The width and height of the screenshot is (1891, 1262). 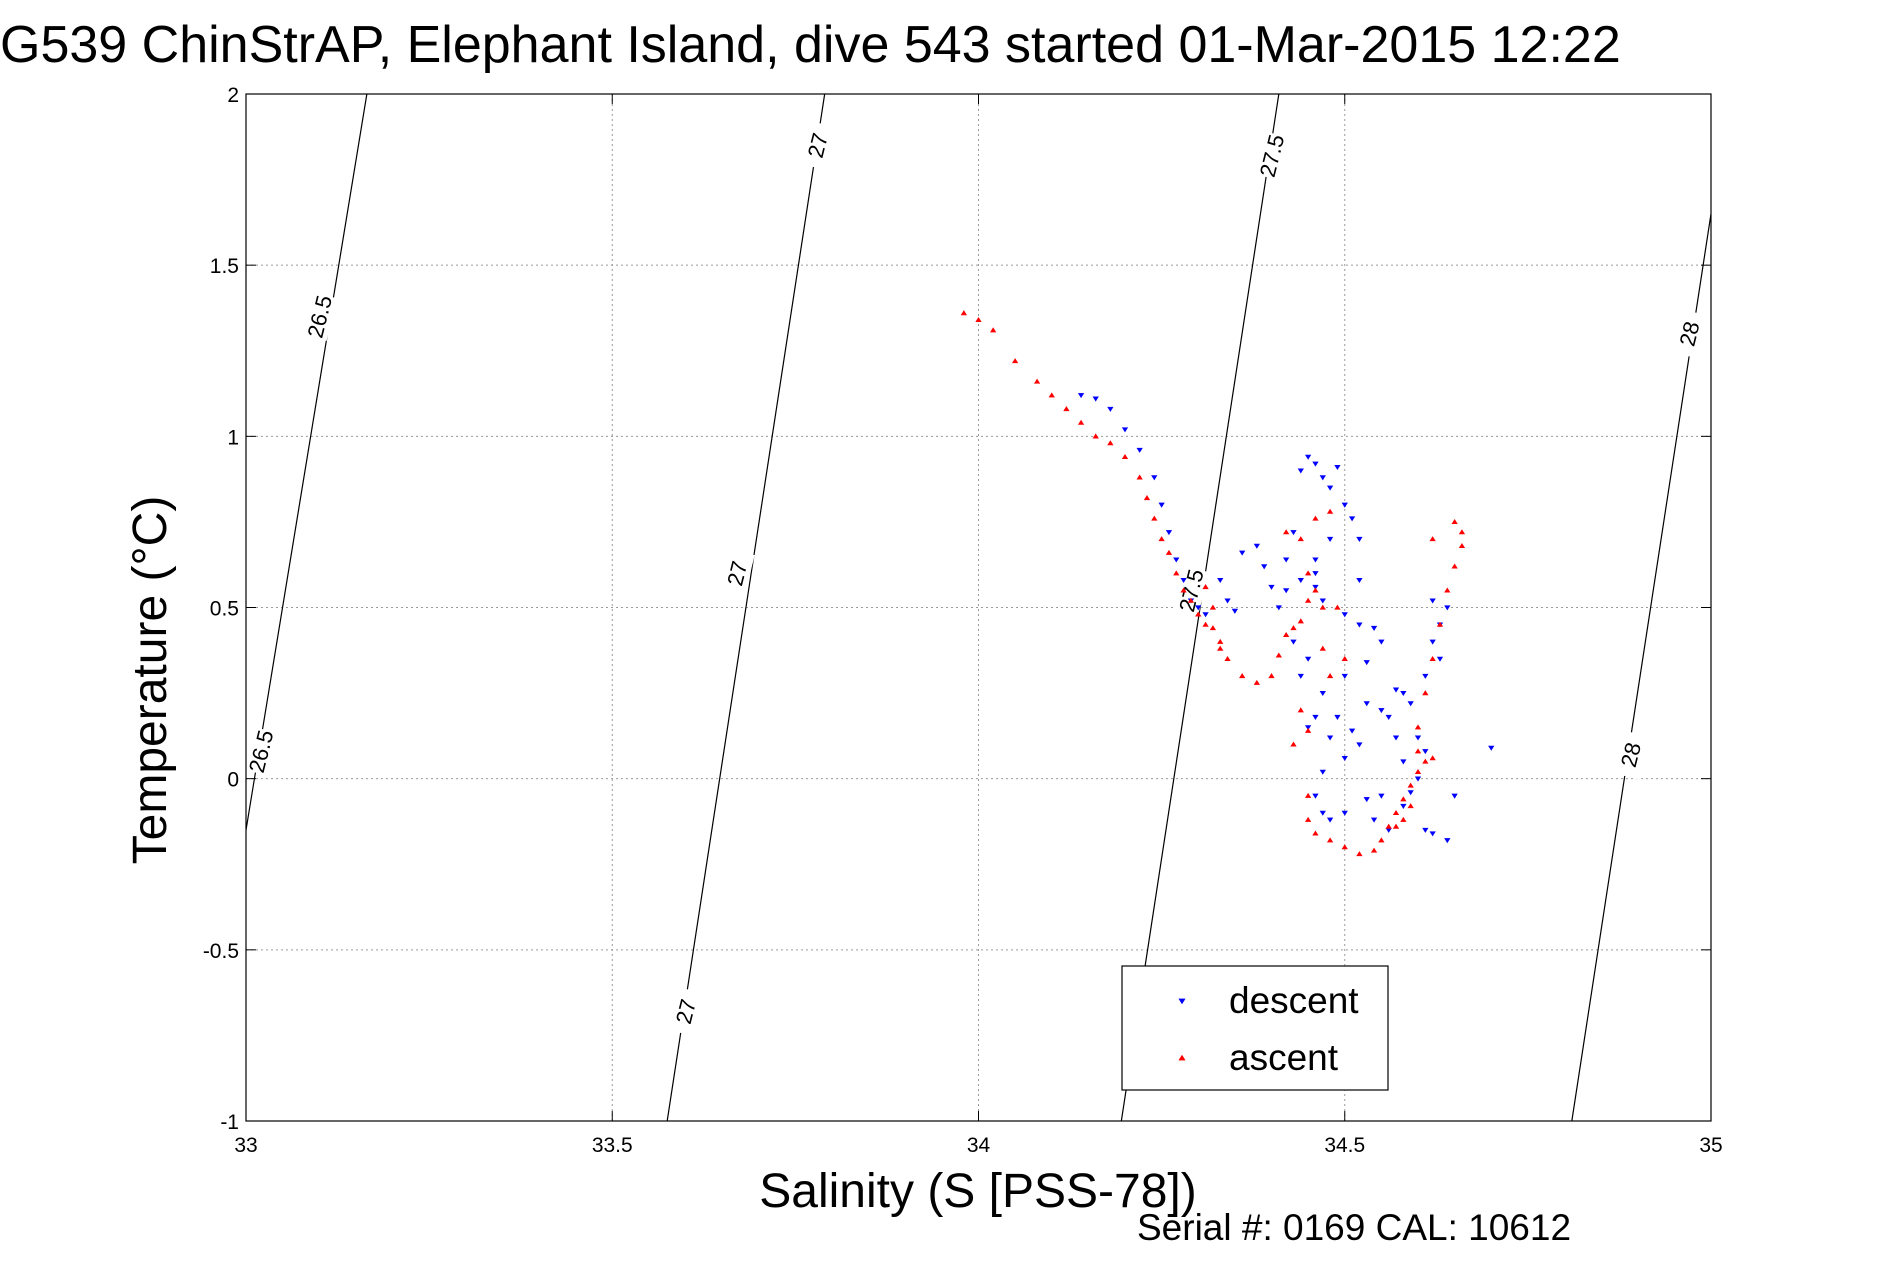 I want to click on legend-label-ascent: ascent, so click(x=1284, y=1057).